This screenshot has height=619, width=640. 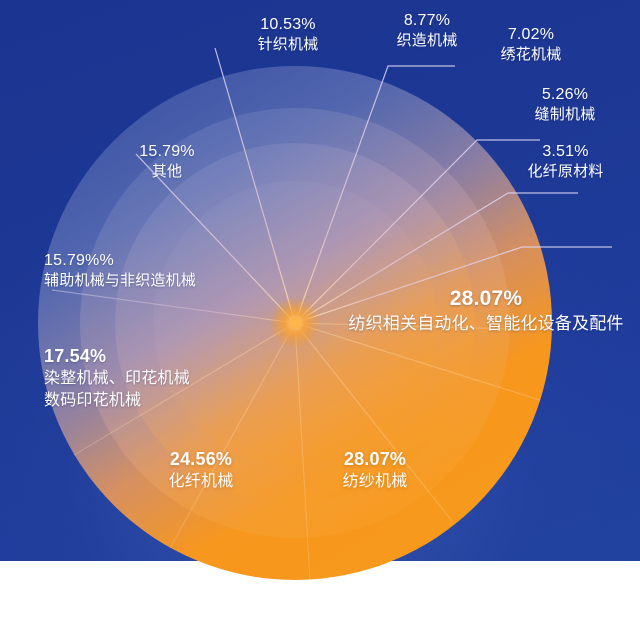 I want to click on label-chemfiber-raw-pct: 3.51%, so click(x=565, y=151).